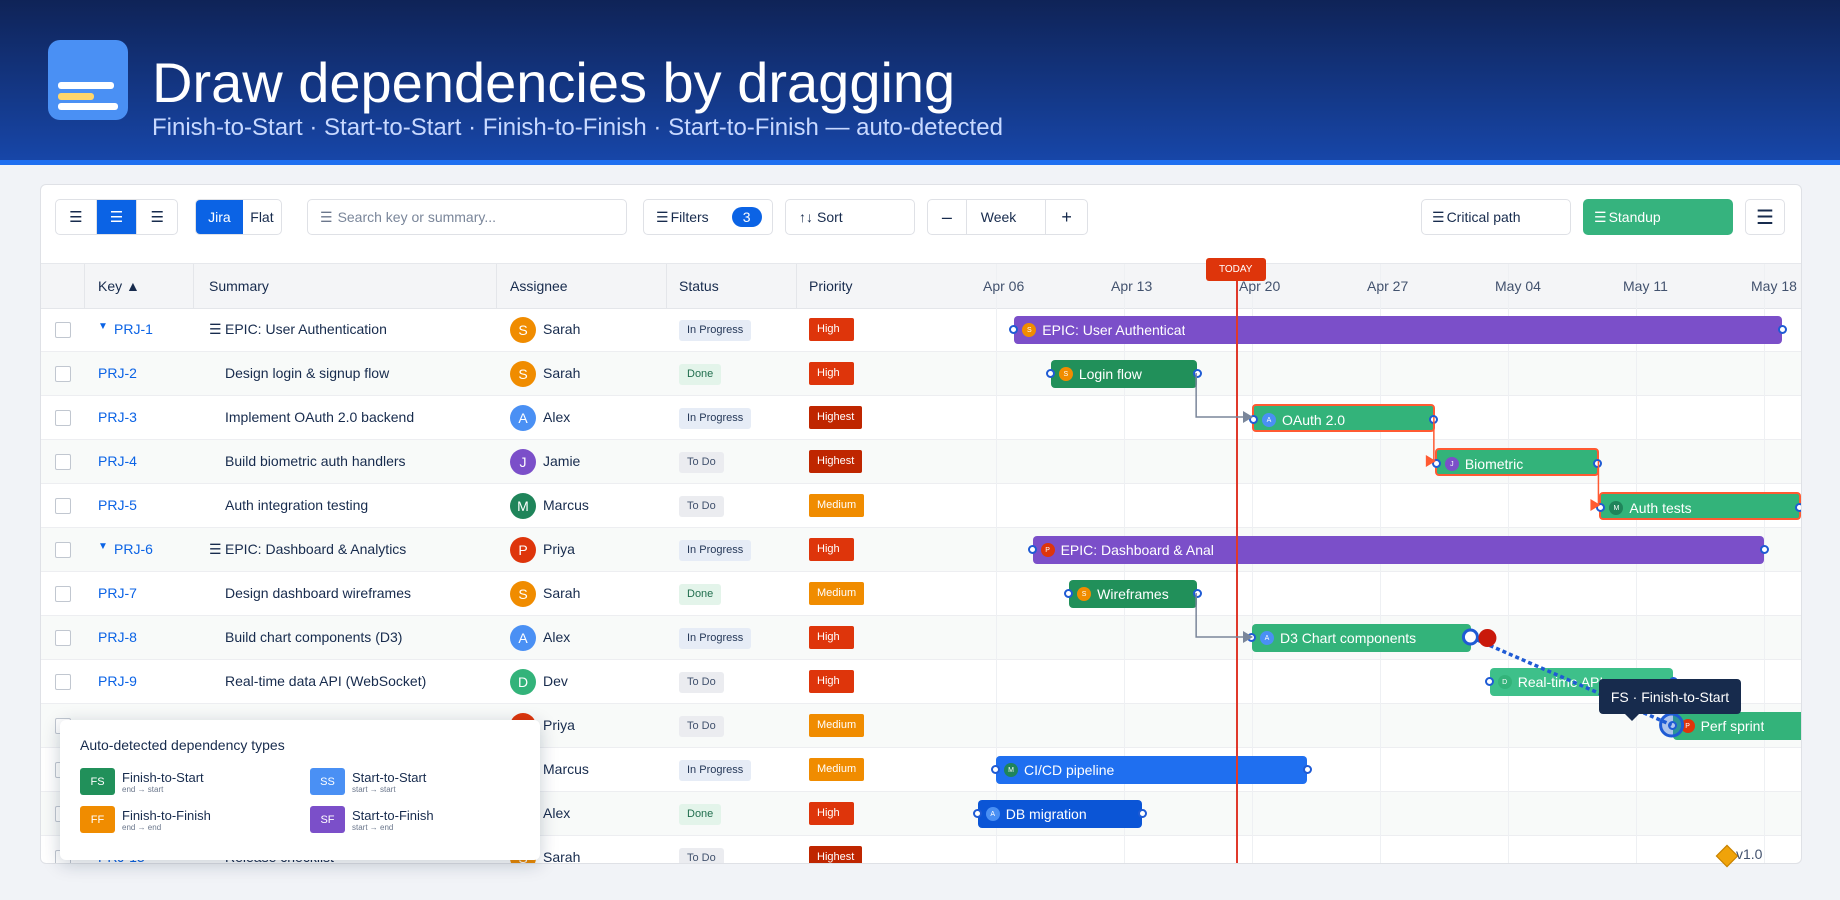  What do you see at coordinates (1496, 217) in the screenshot?
I see `critical-path-button: ☰ Critical path` at bounding box center [1496, 217].